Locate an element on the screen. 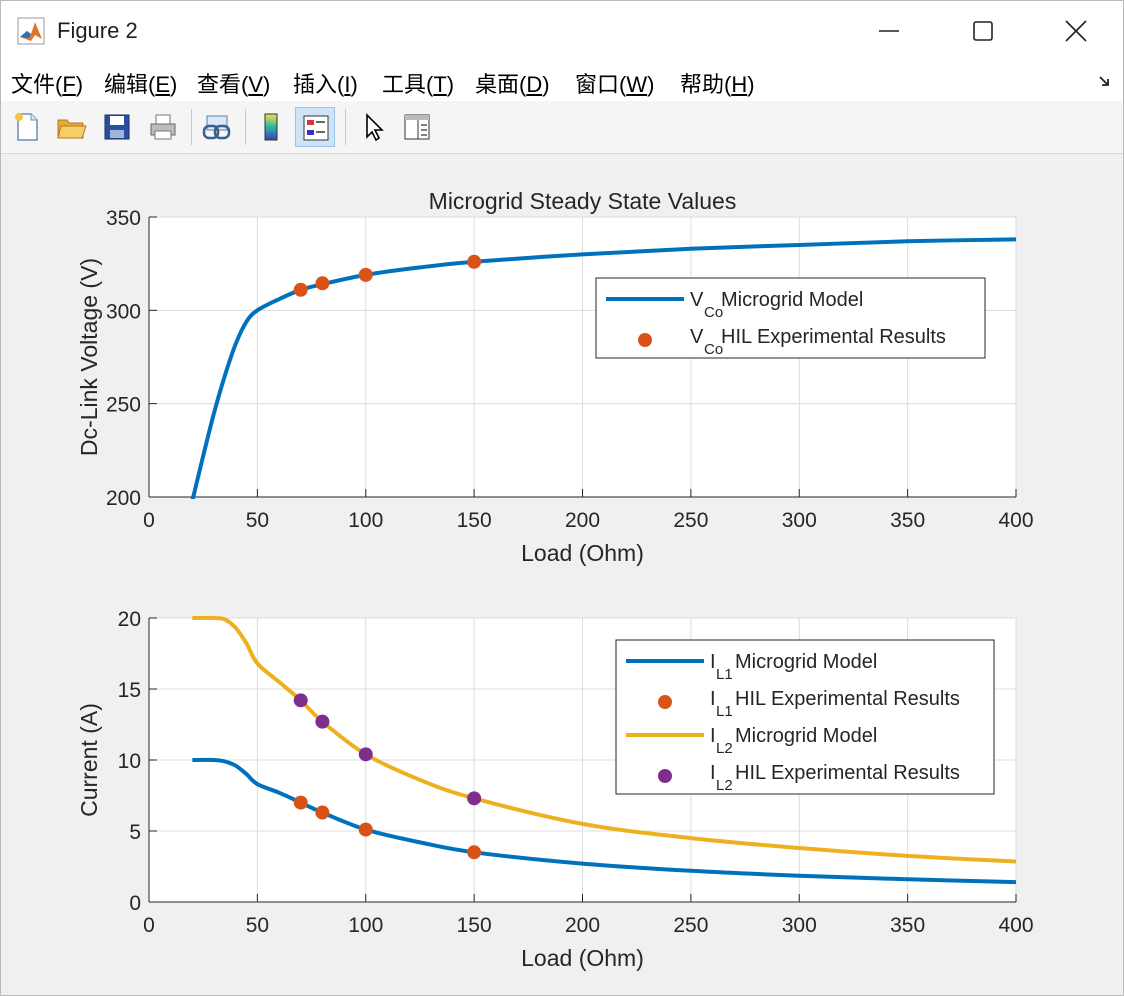 Image resolution: width=1124 pixels, height=996 pixels. link-plot-icon is located at coordinates (216, 127).